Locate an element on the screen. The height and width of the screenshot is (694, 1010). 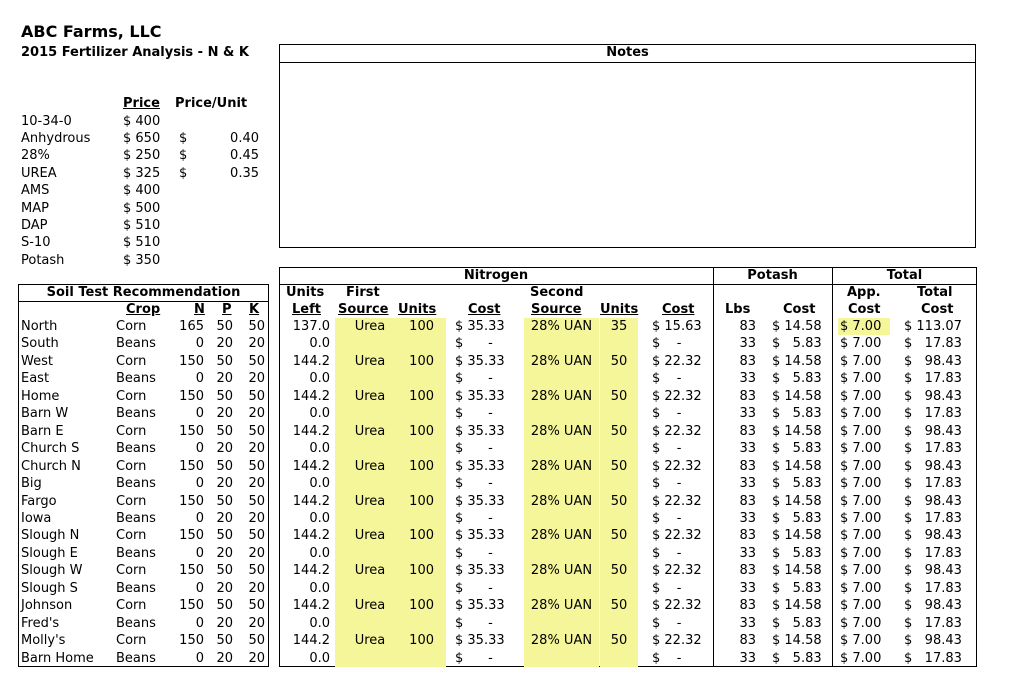
highlight-column is located at coordinates (424, 492).